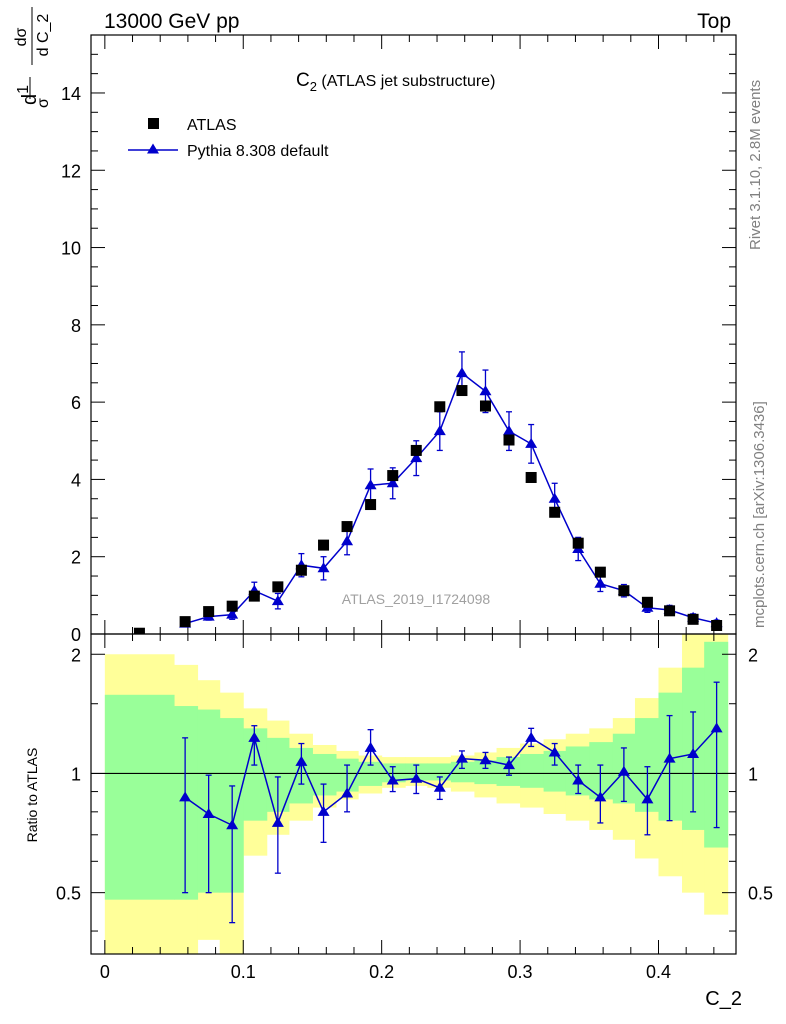  Describe the element at coordinates (714, 21) in the screenshot. I see `header-process-label: Top` at that location.